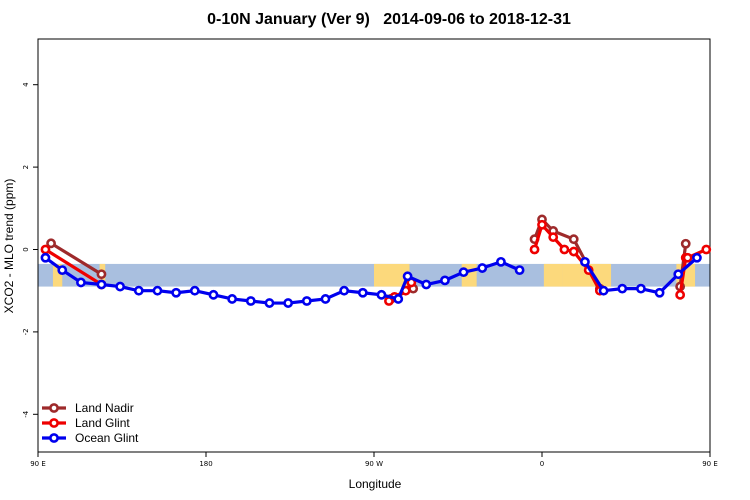 Image resolution: width=750 pixels, height=500 pixels. What do you see at coordinates (375, 484) in the screenshot?
I see `x-axis-label: Longitude` at bounding box center [375, 484].